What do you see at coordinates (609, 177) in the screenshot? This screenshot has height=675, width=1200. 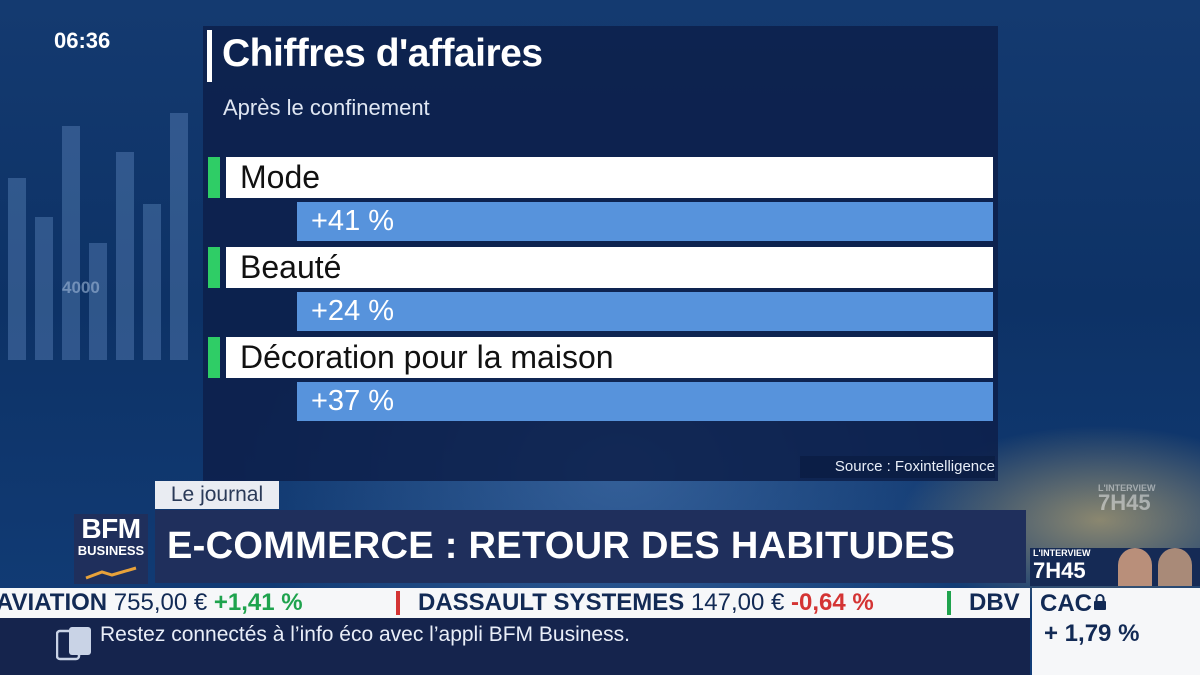 I see `row-label: Mode` at bounding box center [609, 177].